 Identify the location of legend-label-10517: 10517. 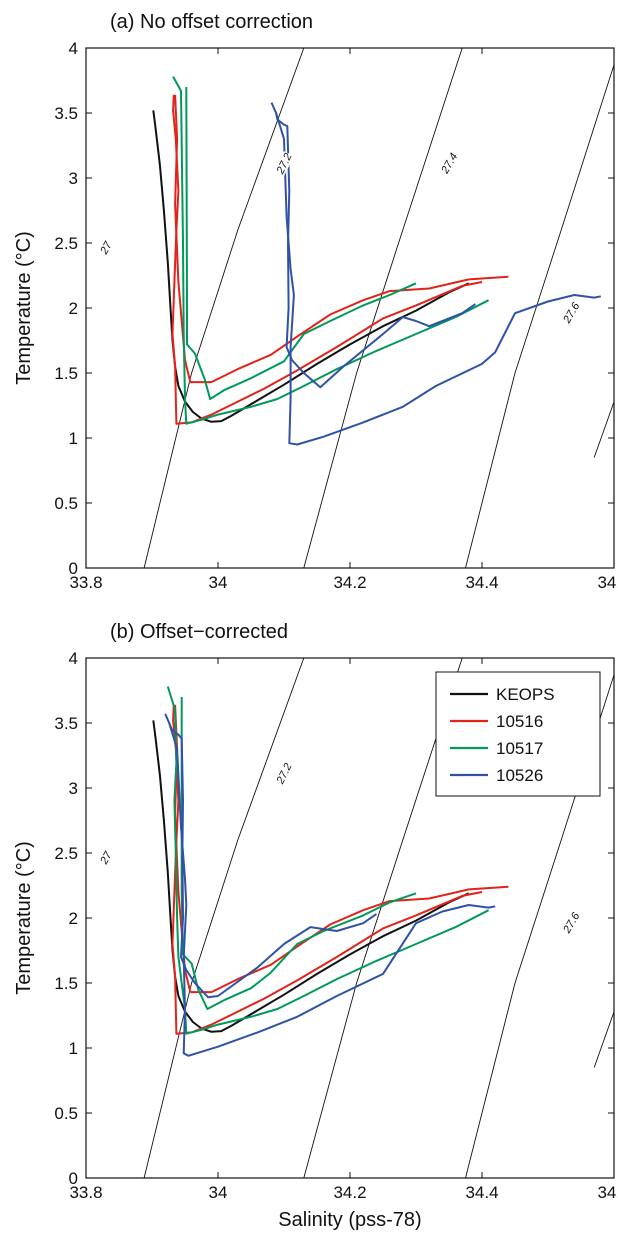
(519, 748).